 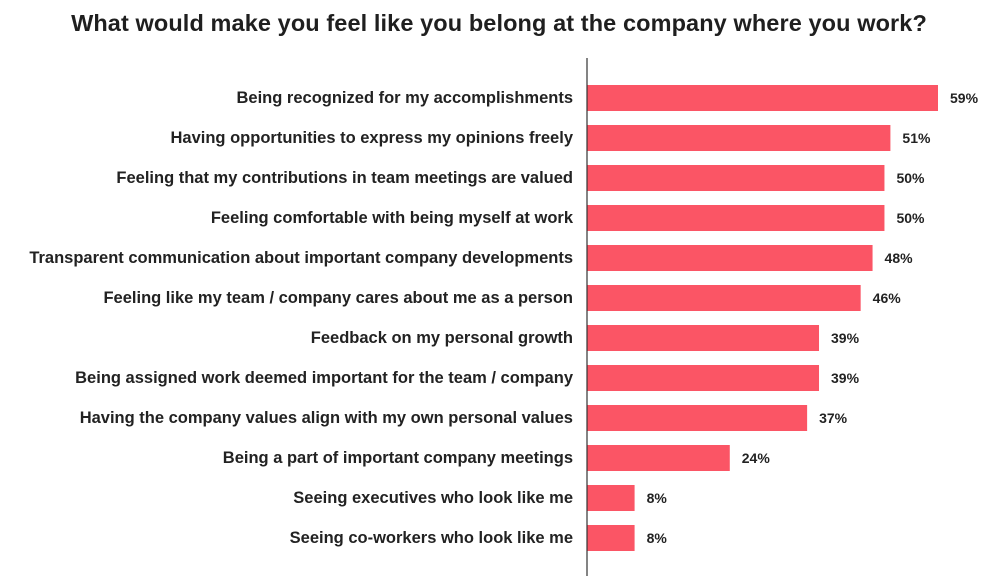 I want to click on category-label: Seeing co-workers who look like me, so click(x=431, y=538).